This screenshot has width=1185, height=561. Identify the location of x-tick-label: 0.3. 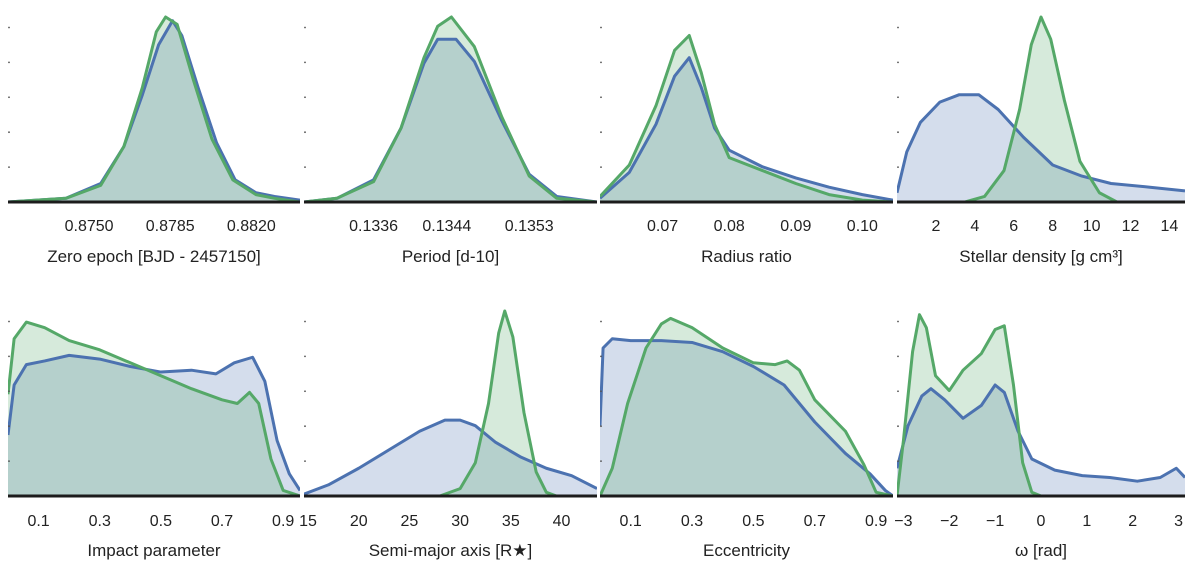
(100, 521).